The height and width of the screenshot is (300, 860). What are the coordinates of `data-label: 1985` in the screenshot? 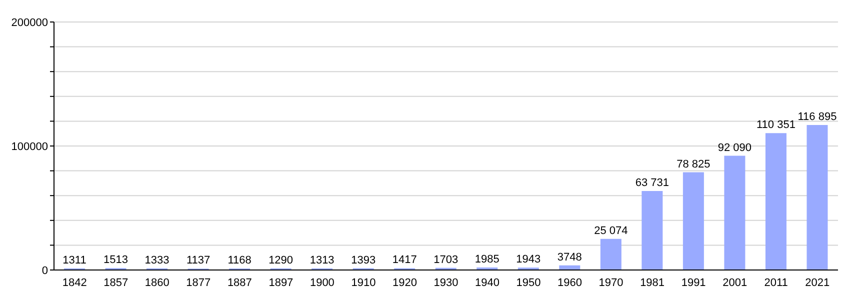 It's located at (487, 260).